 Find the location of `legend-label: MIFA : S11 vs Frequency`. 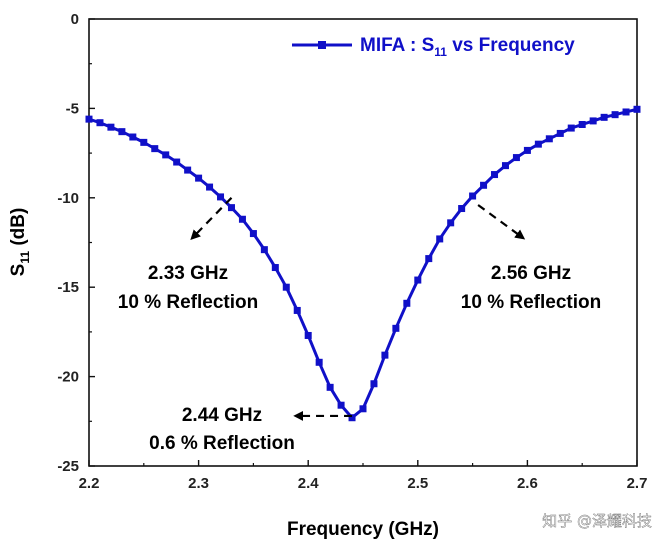

legend-label: MIFA : S11 vs Frequency is located at coordinates (467, 47).